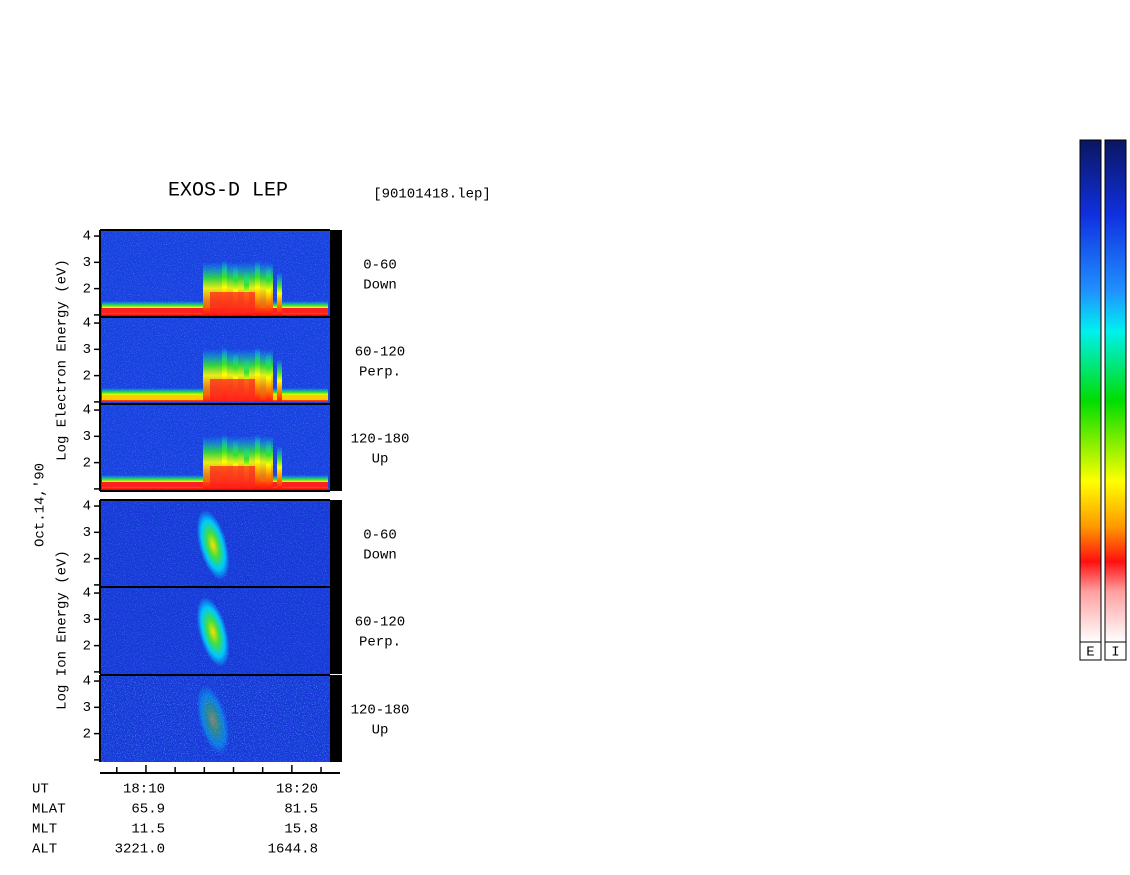  I want to click on colorbar-label: I, so click(1115, 653).